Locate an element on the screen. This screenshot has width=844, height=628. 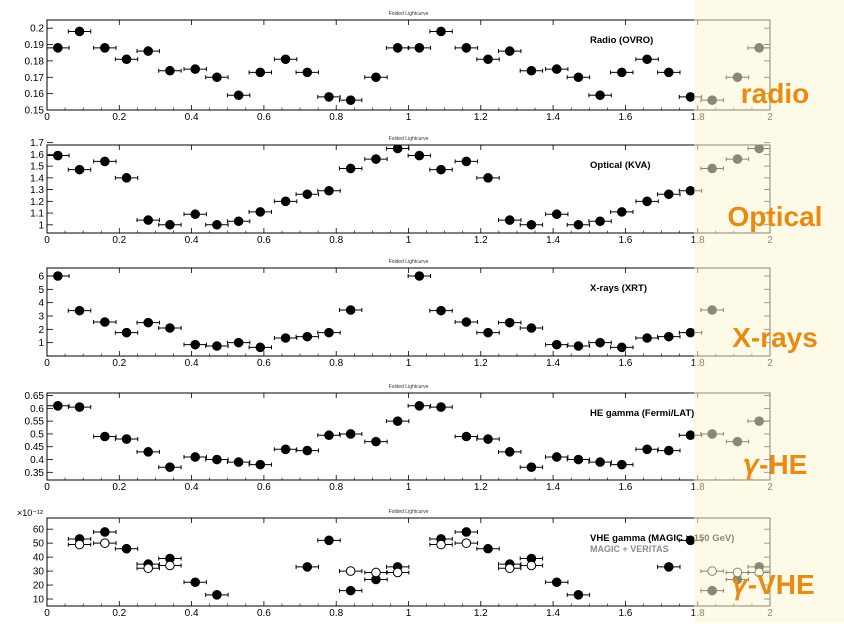
y-tick-label: 0.16 is located at coordinates (35, 94).